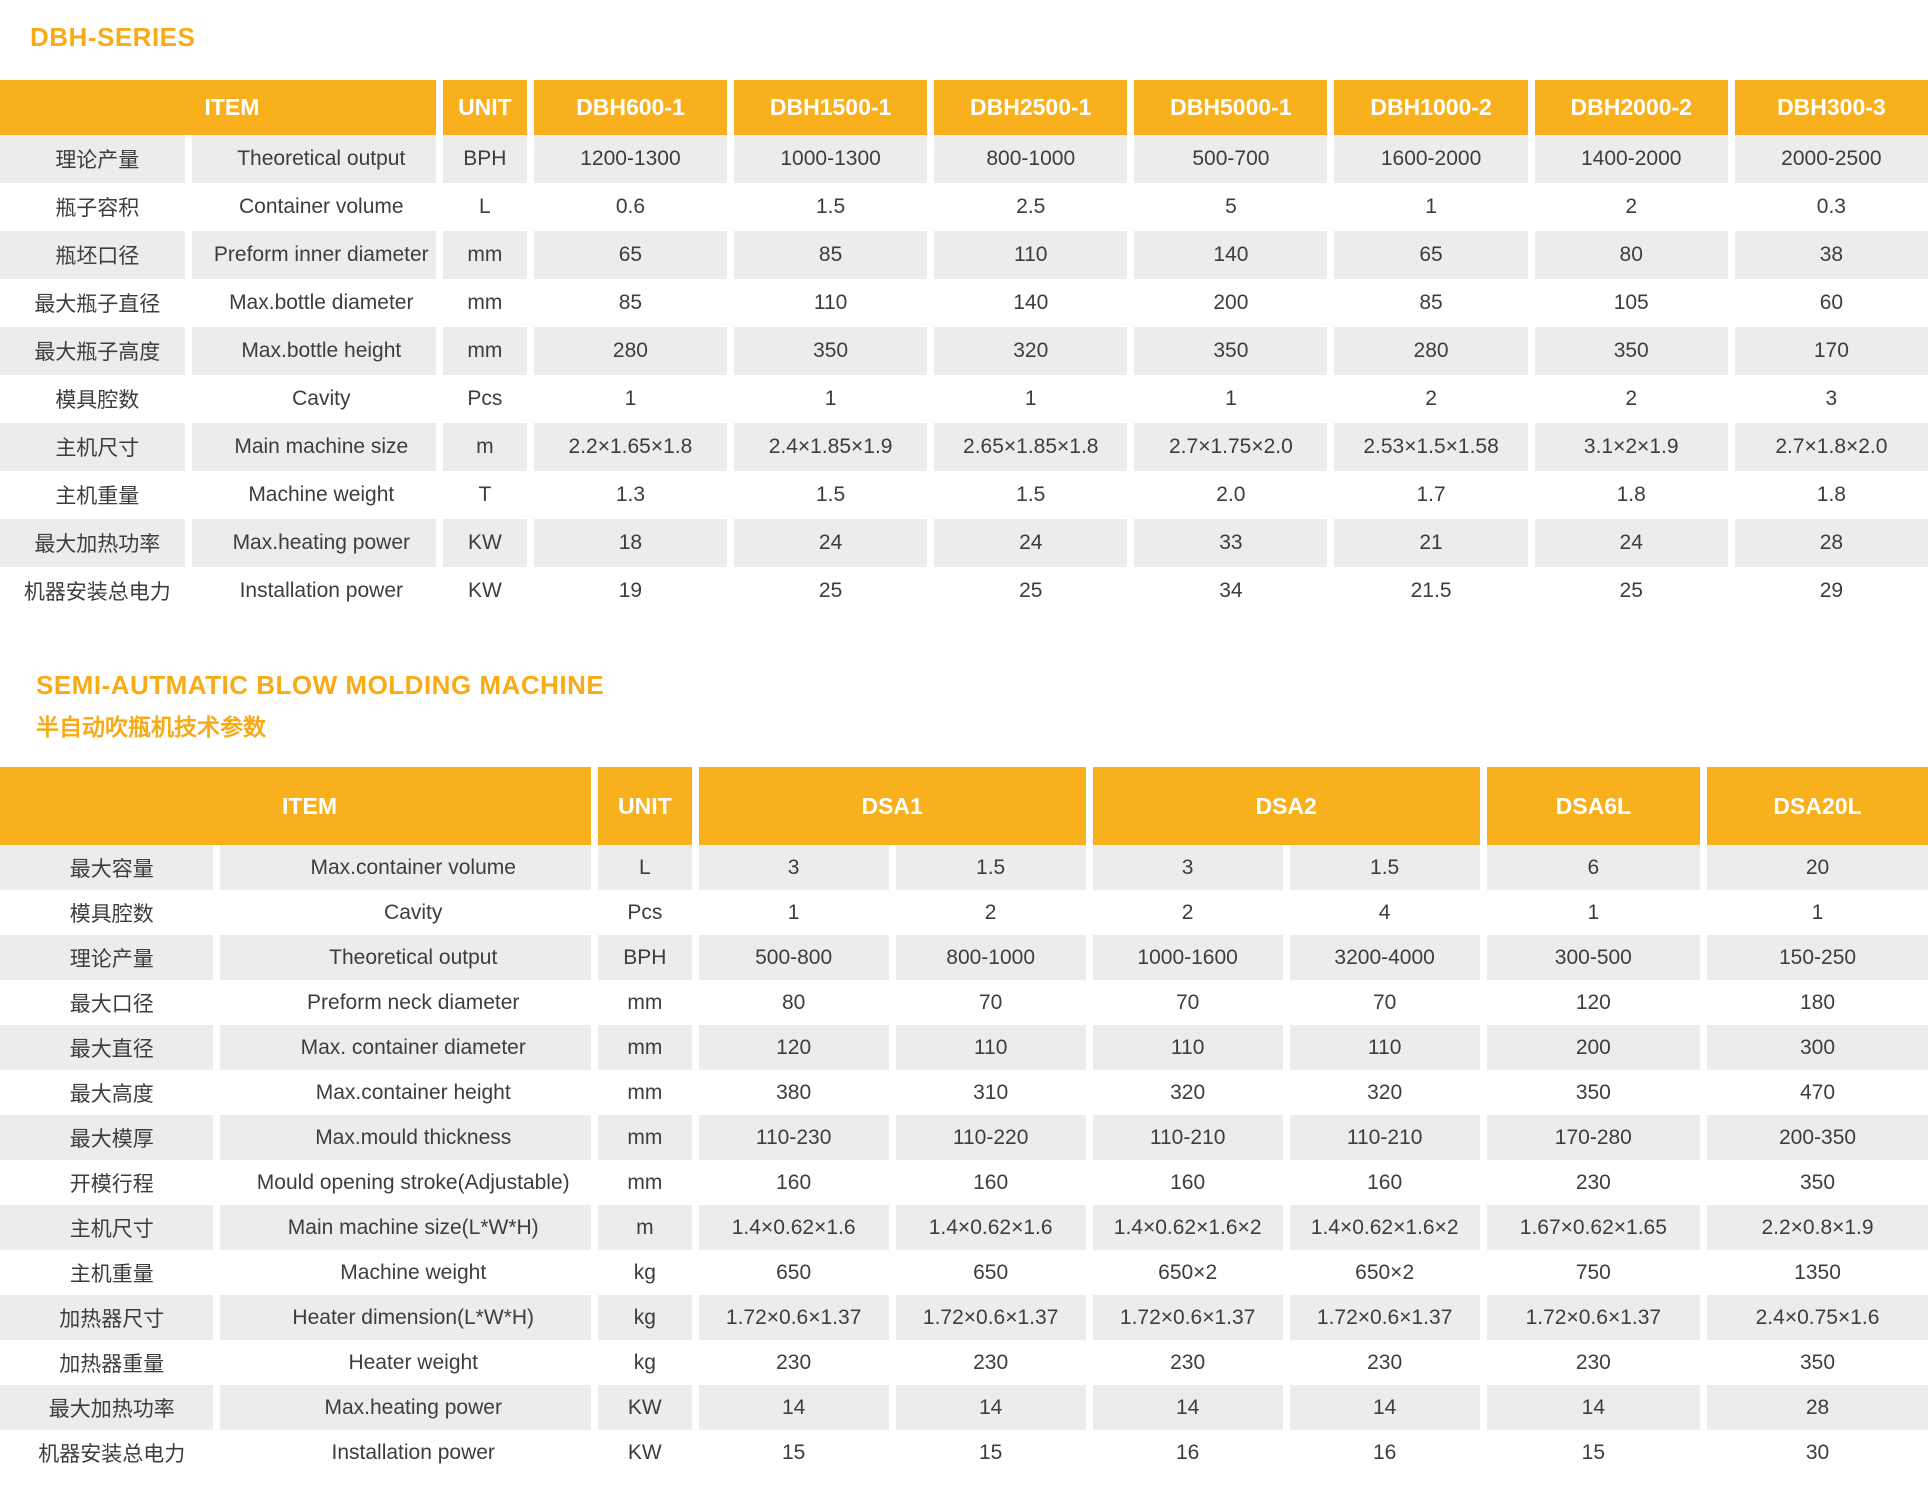  Describe the element at coordinates (1817, 1092) in the screenshot. I see `cell-value: 470` at that location.